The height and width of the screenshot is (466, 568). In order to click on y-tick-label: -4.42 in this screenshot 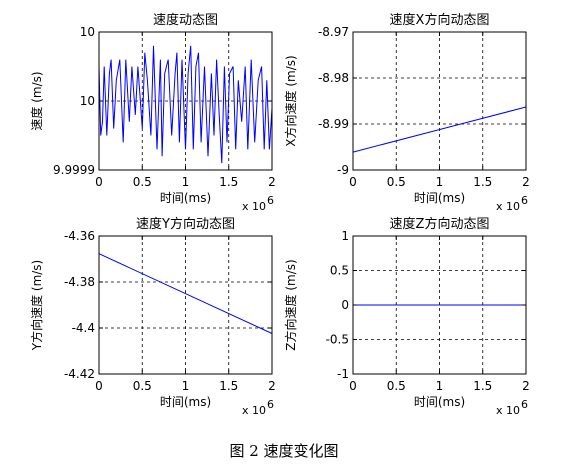, I will do `click(79, 374)`.